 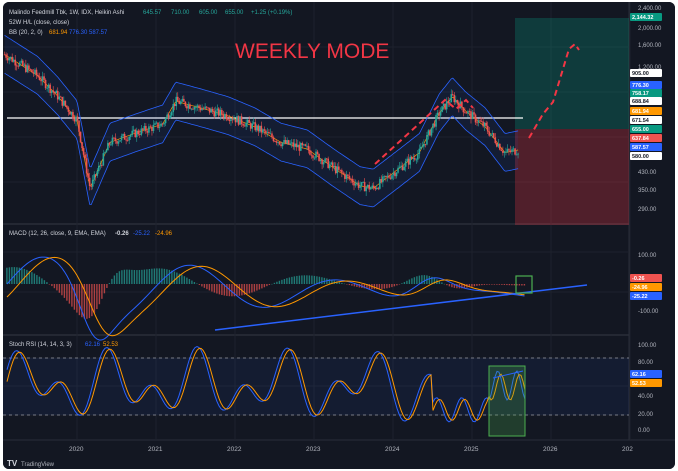 I want to click on projection-path, so click(x=424, y=131).